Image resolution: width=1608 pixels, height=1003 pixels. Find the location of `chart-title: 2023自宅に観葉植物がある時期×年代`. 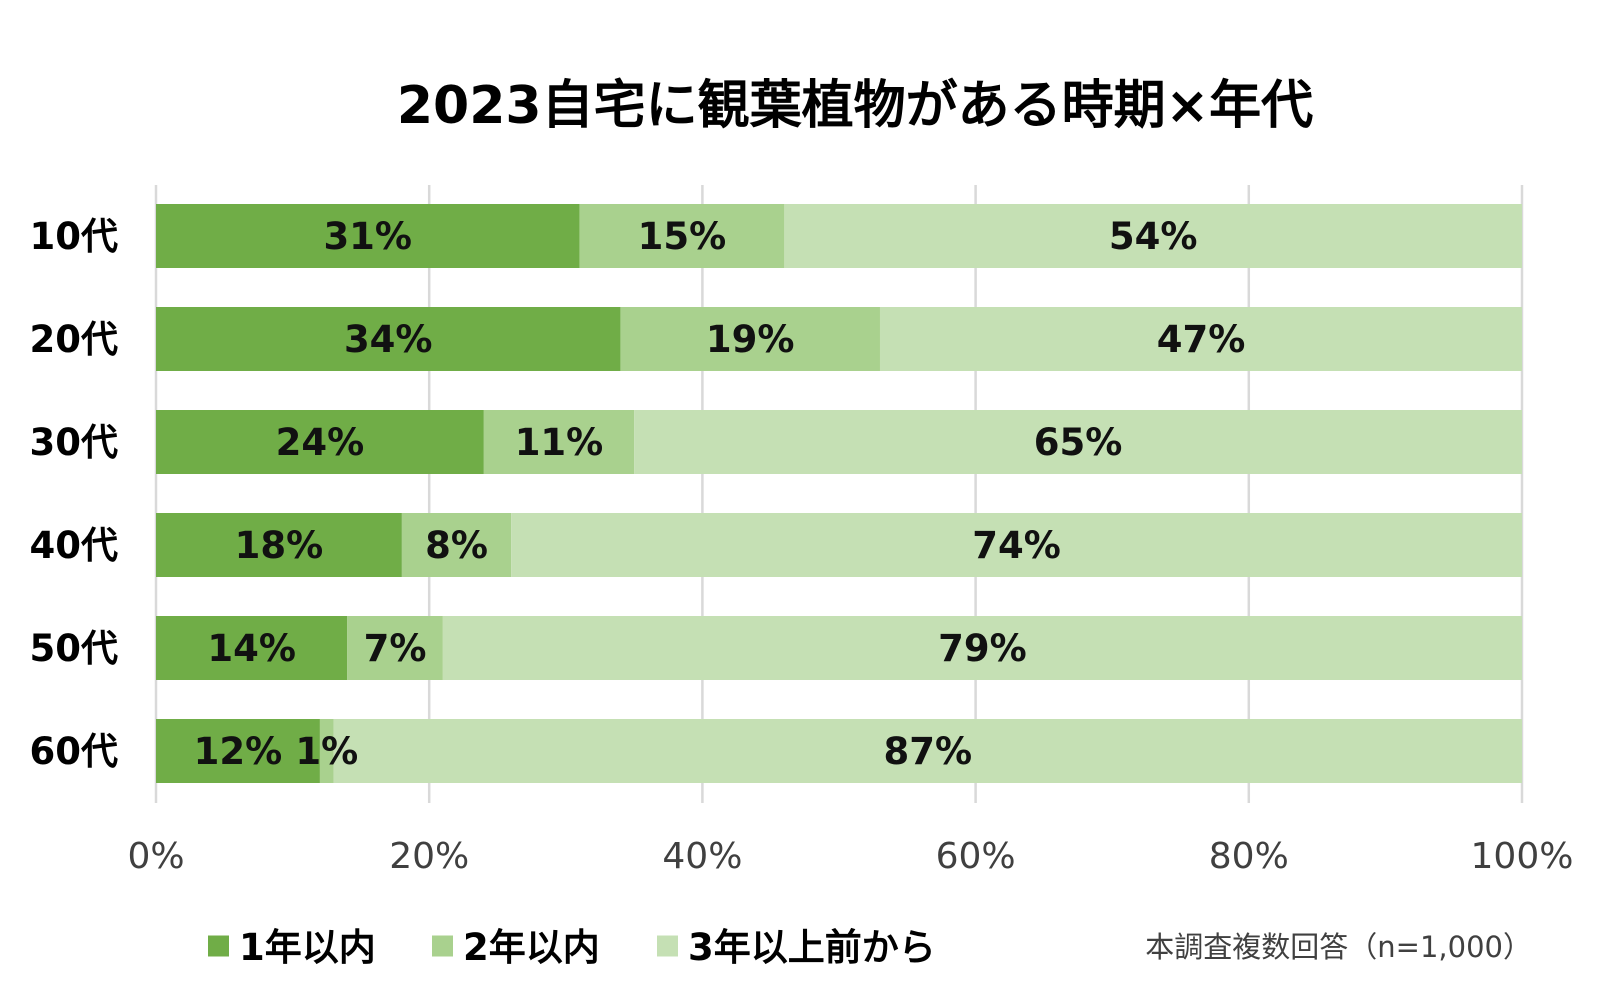

chart-title: 2023自宅に観葉植物がある時期×年代 is located at coordinates (855, 106).